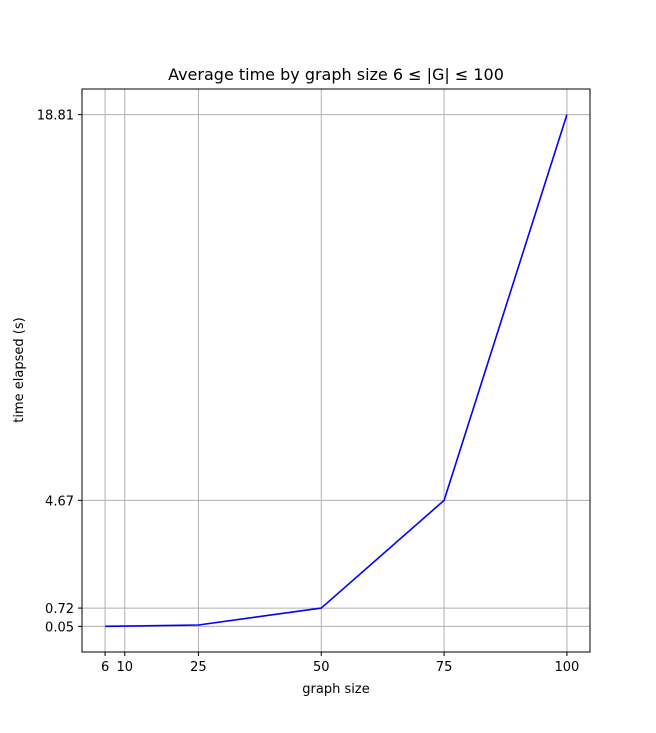 This screenshot has width=656, height=733. Describe the element at coordinates (335, 689) in the screenshot. I see `x-axis-label: graph size` at that location.